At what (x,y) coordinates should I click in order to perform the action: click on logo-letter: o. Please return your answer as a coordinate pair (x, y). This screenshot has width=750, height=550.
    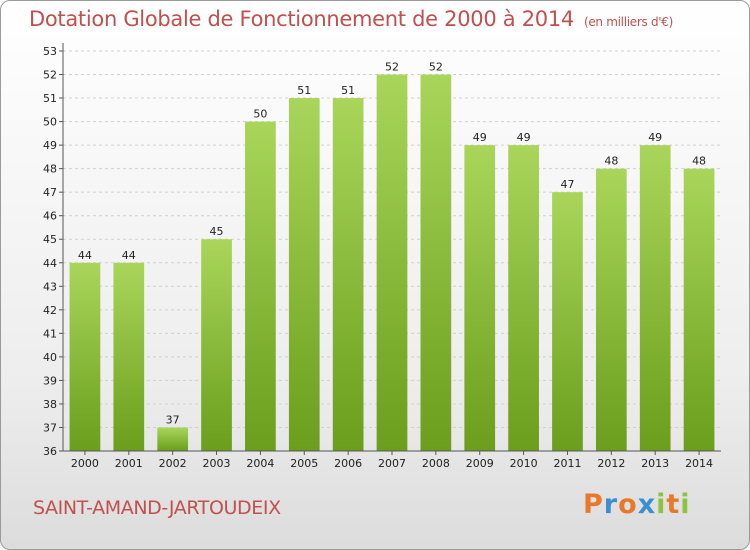
    Looking at the image, I should click on (628, 504).